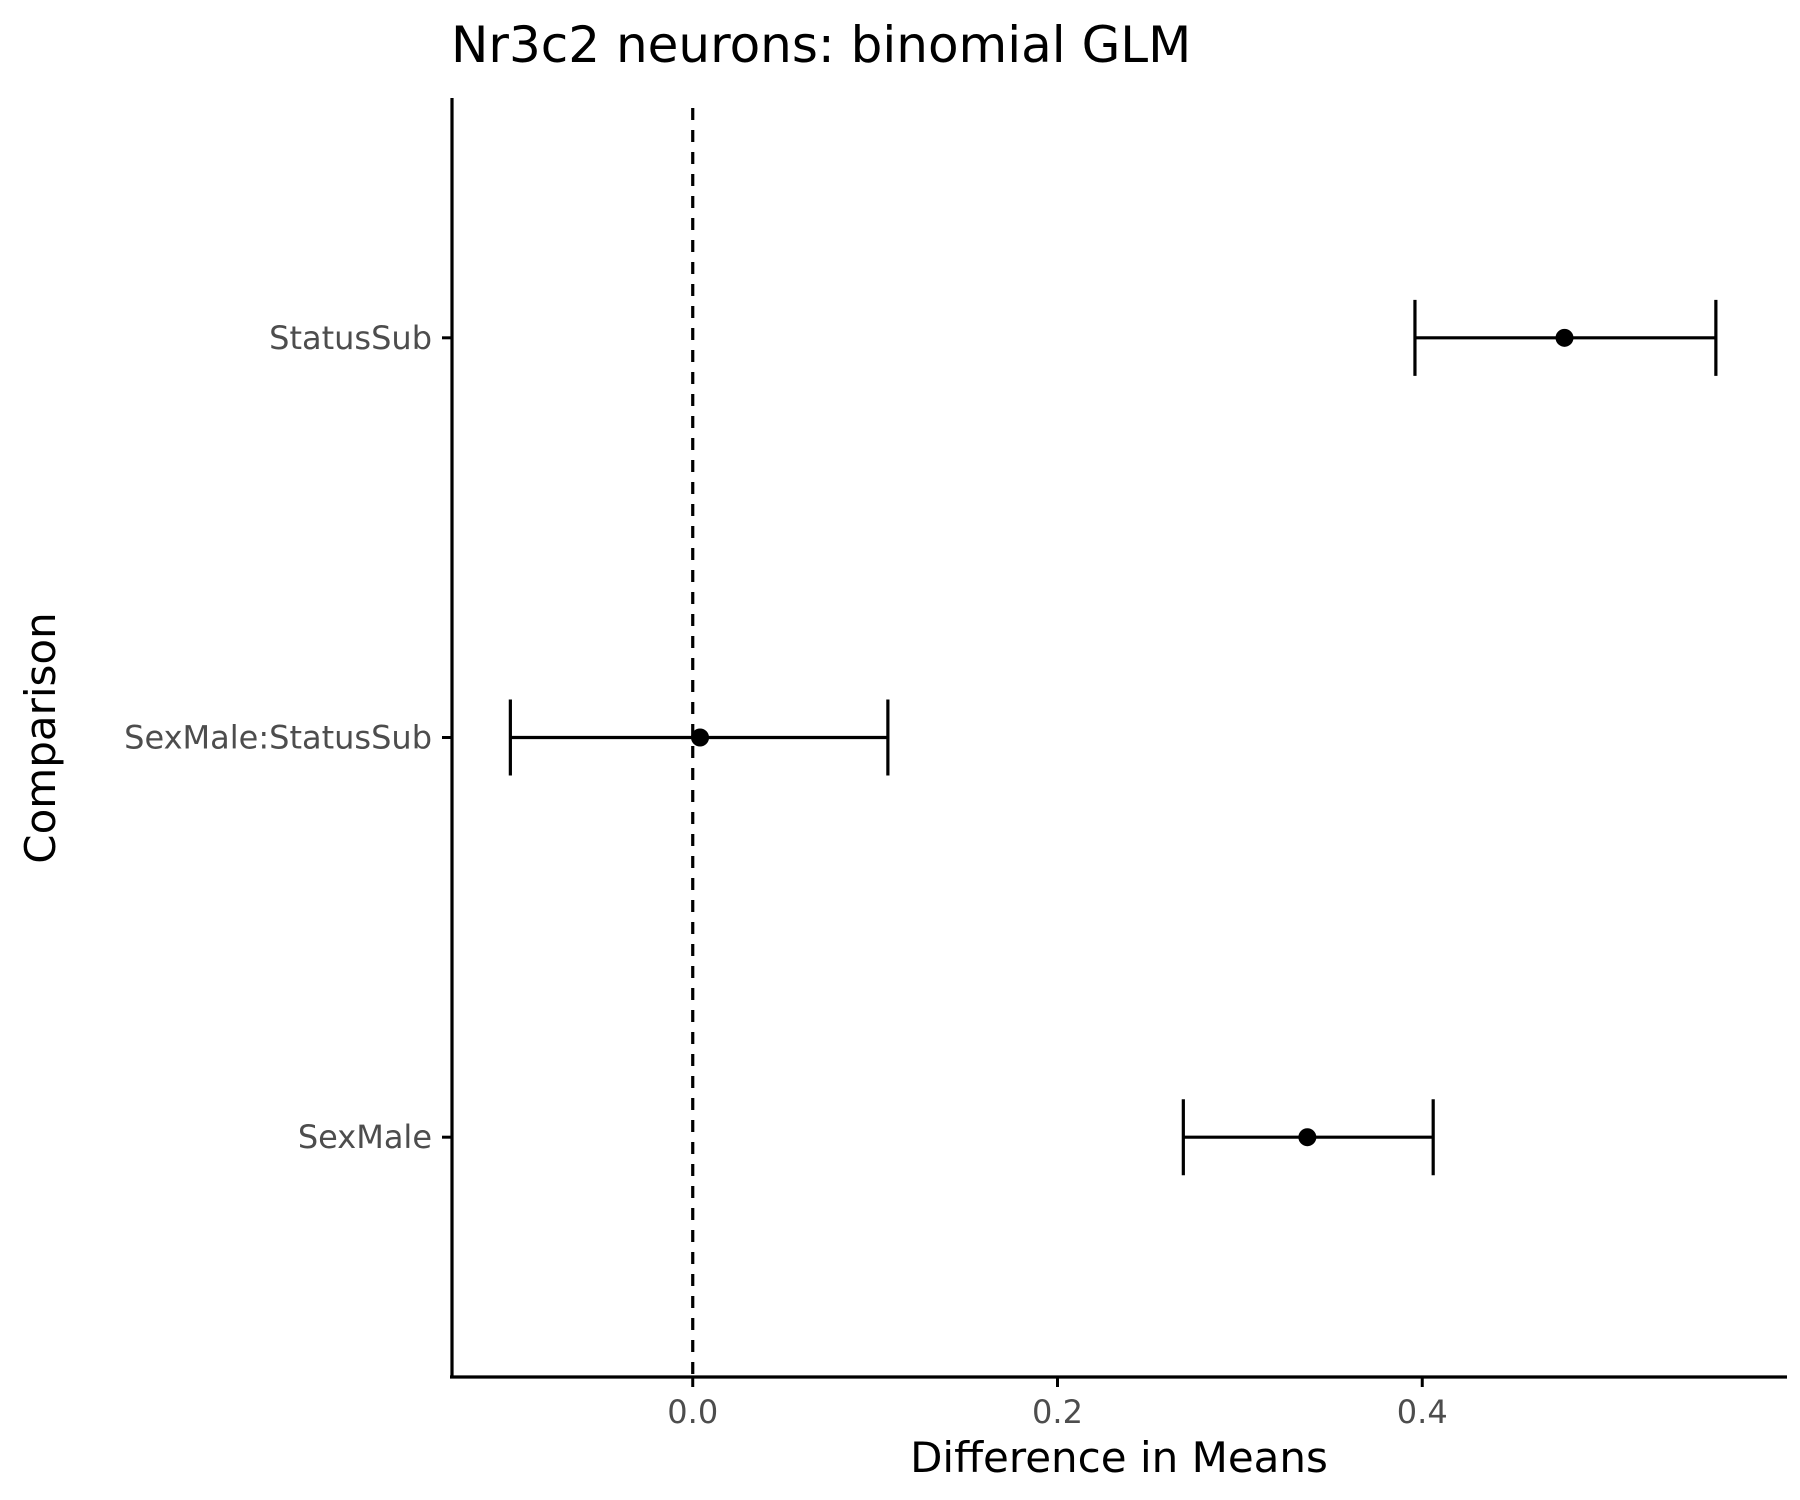 The height and width of the screenshot is (1500, 1800). What do you see at coordinates (692, 1412) in the screenshot?
I see `x-tick-label: 0.0` at bounding box center [692, 1412].